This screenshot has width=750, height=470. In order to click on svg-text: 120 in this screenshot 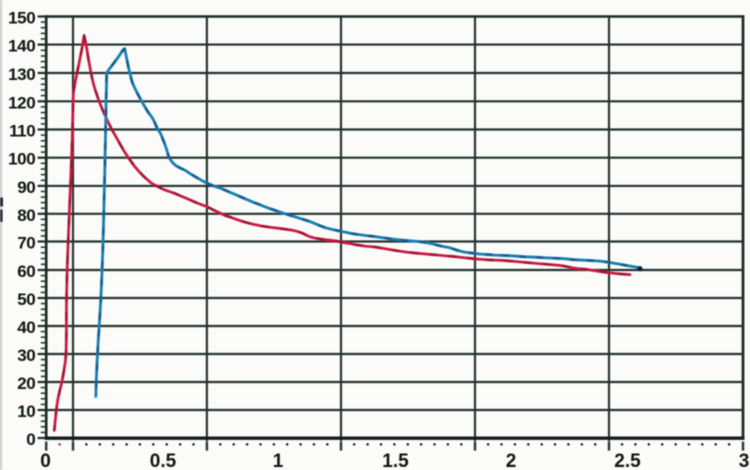, I will do `click(21, 102)`.